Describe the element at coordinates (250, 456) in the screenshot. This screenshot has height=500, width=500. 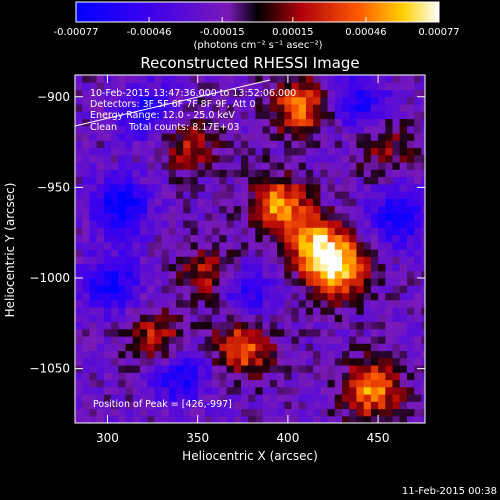
I see `x-axis-label: Heliocentric X (arcsec)` at that location.